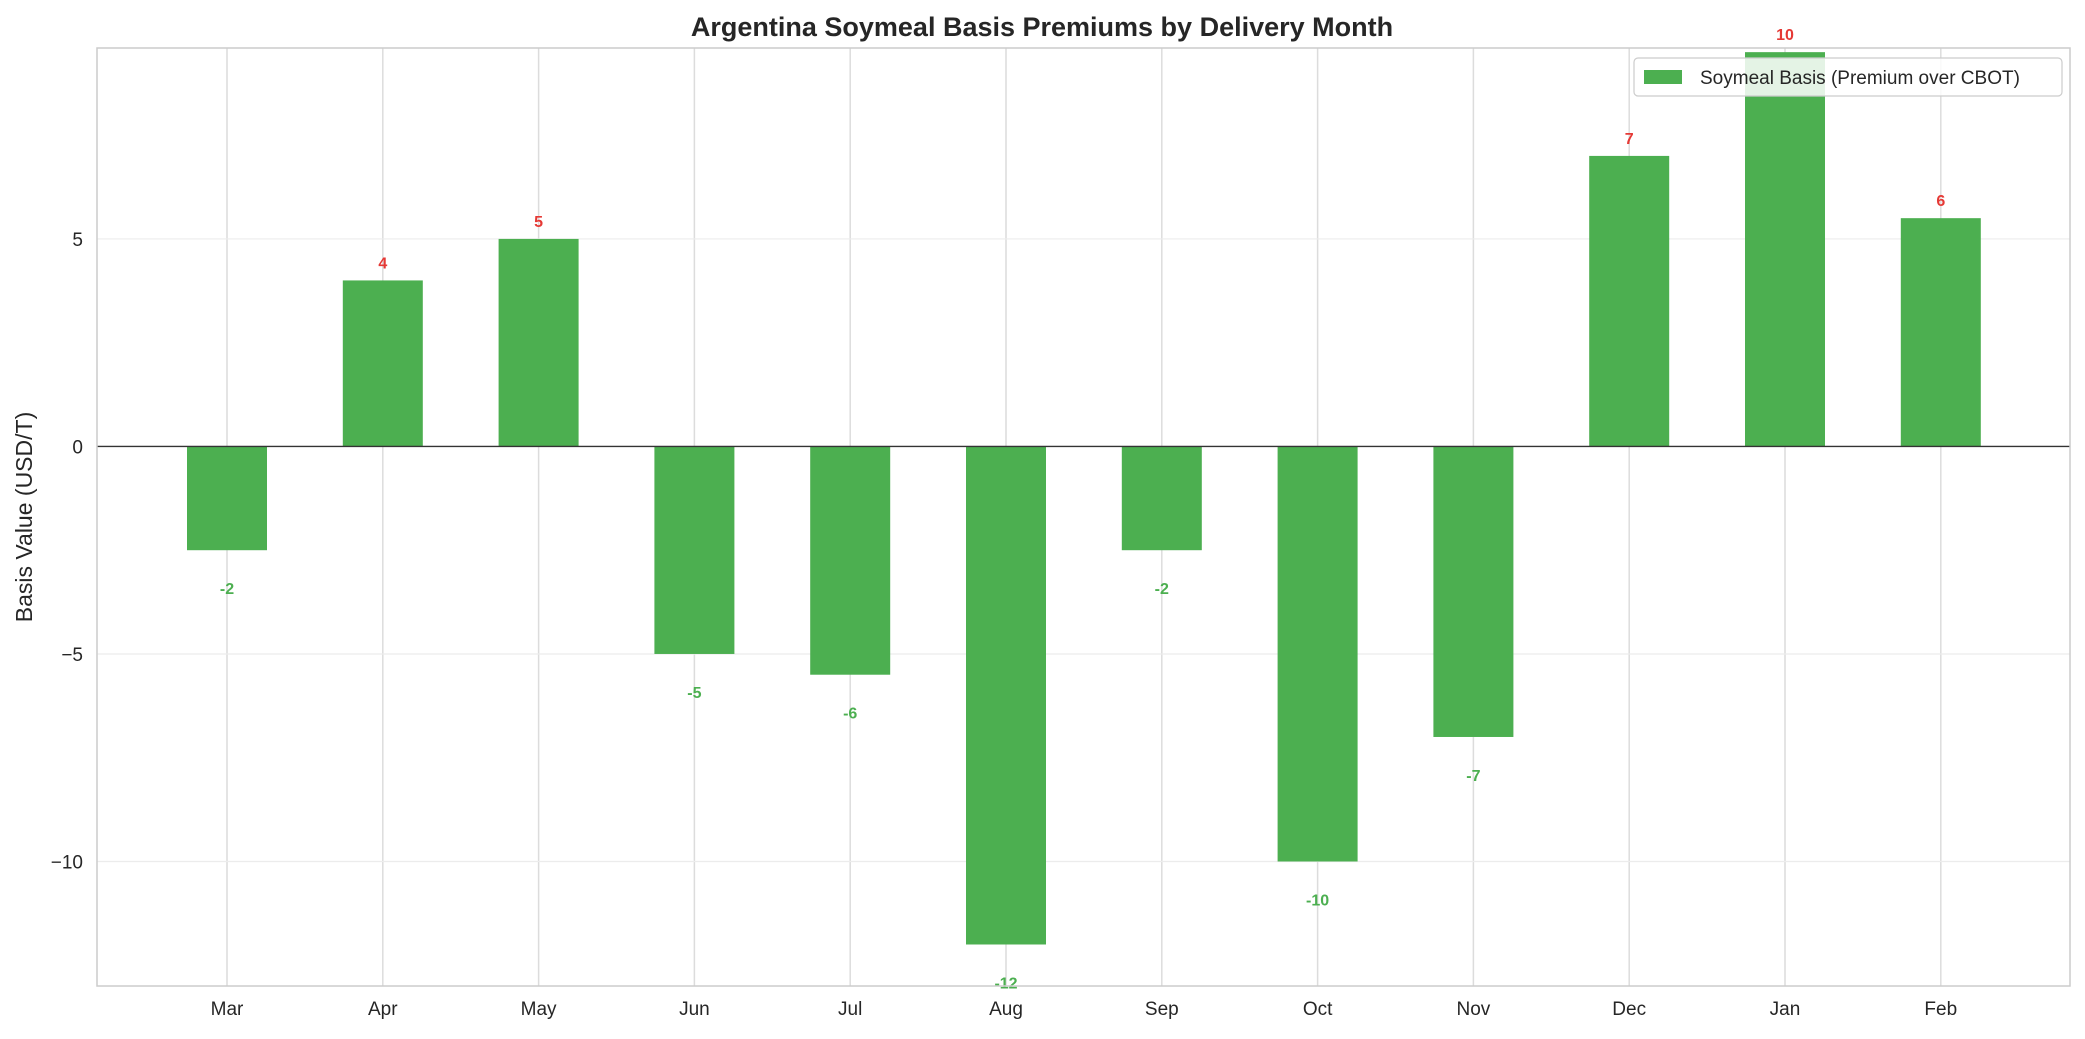 Image resolution: width=2085 pixels, height=1039 pixels. I want to click on y-tick-label: 5, so click(77, 240).